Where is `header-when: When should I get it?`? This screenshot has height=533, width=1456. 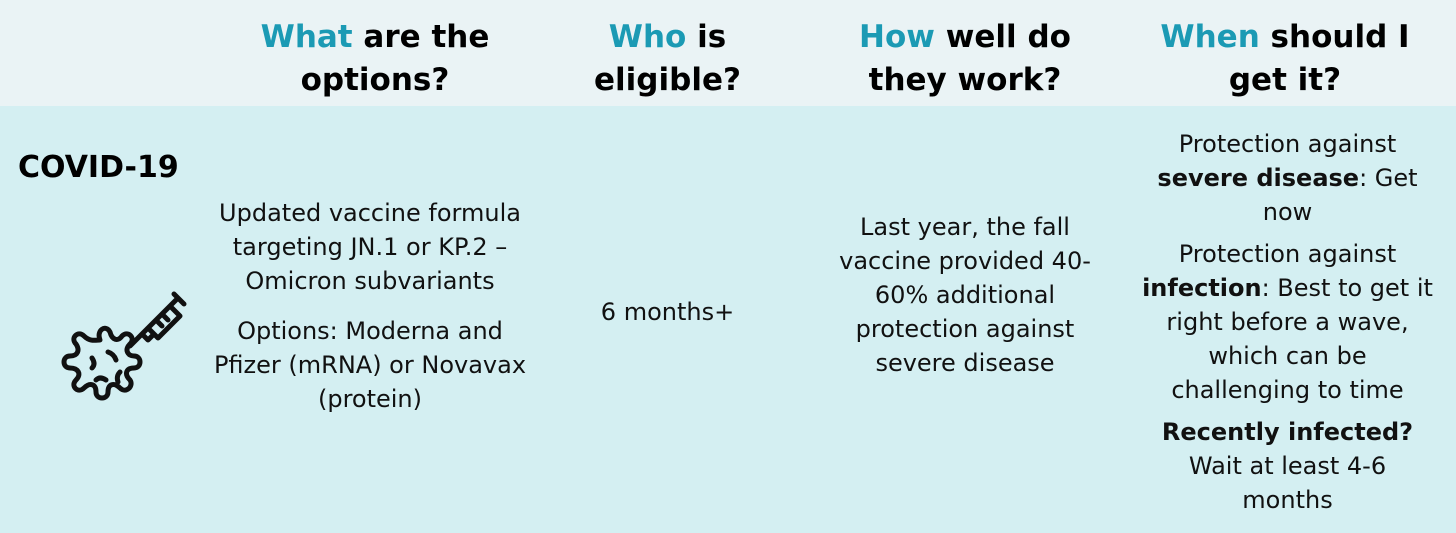
header-when: When should I get it? is located at coordinates (1285, 59).